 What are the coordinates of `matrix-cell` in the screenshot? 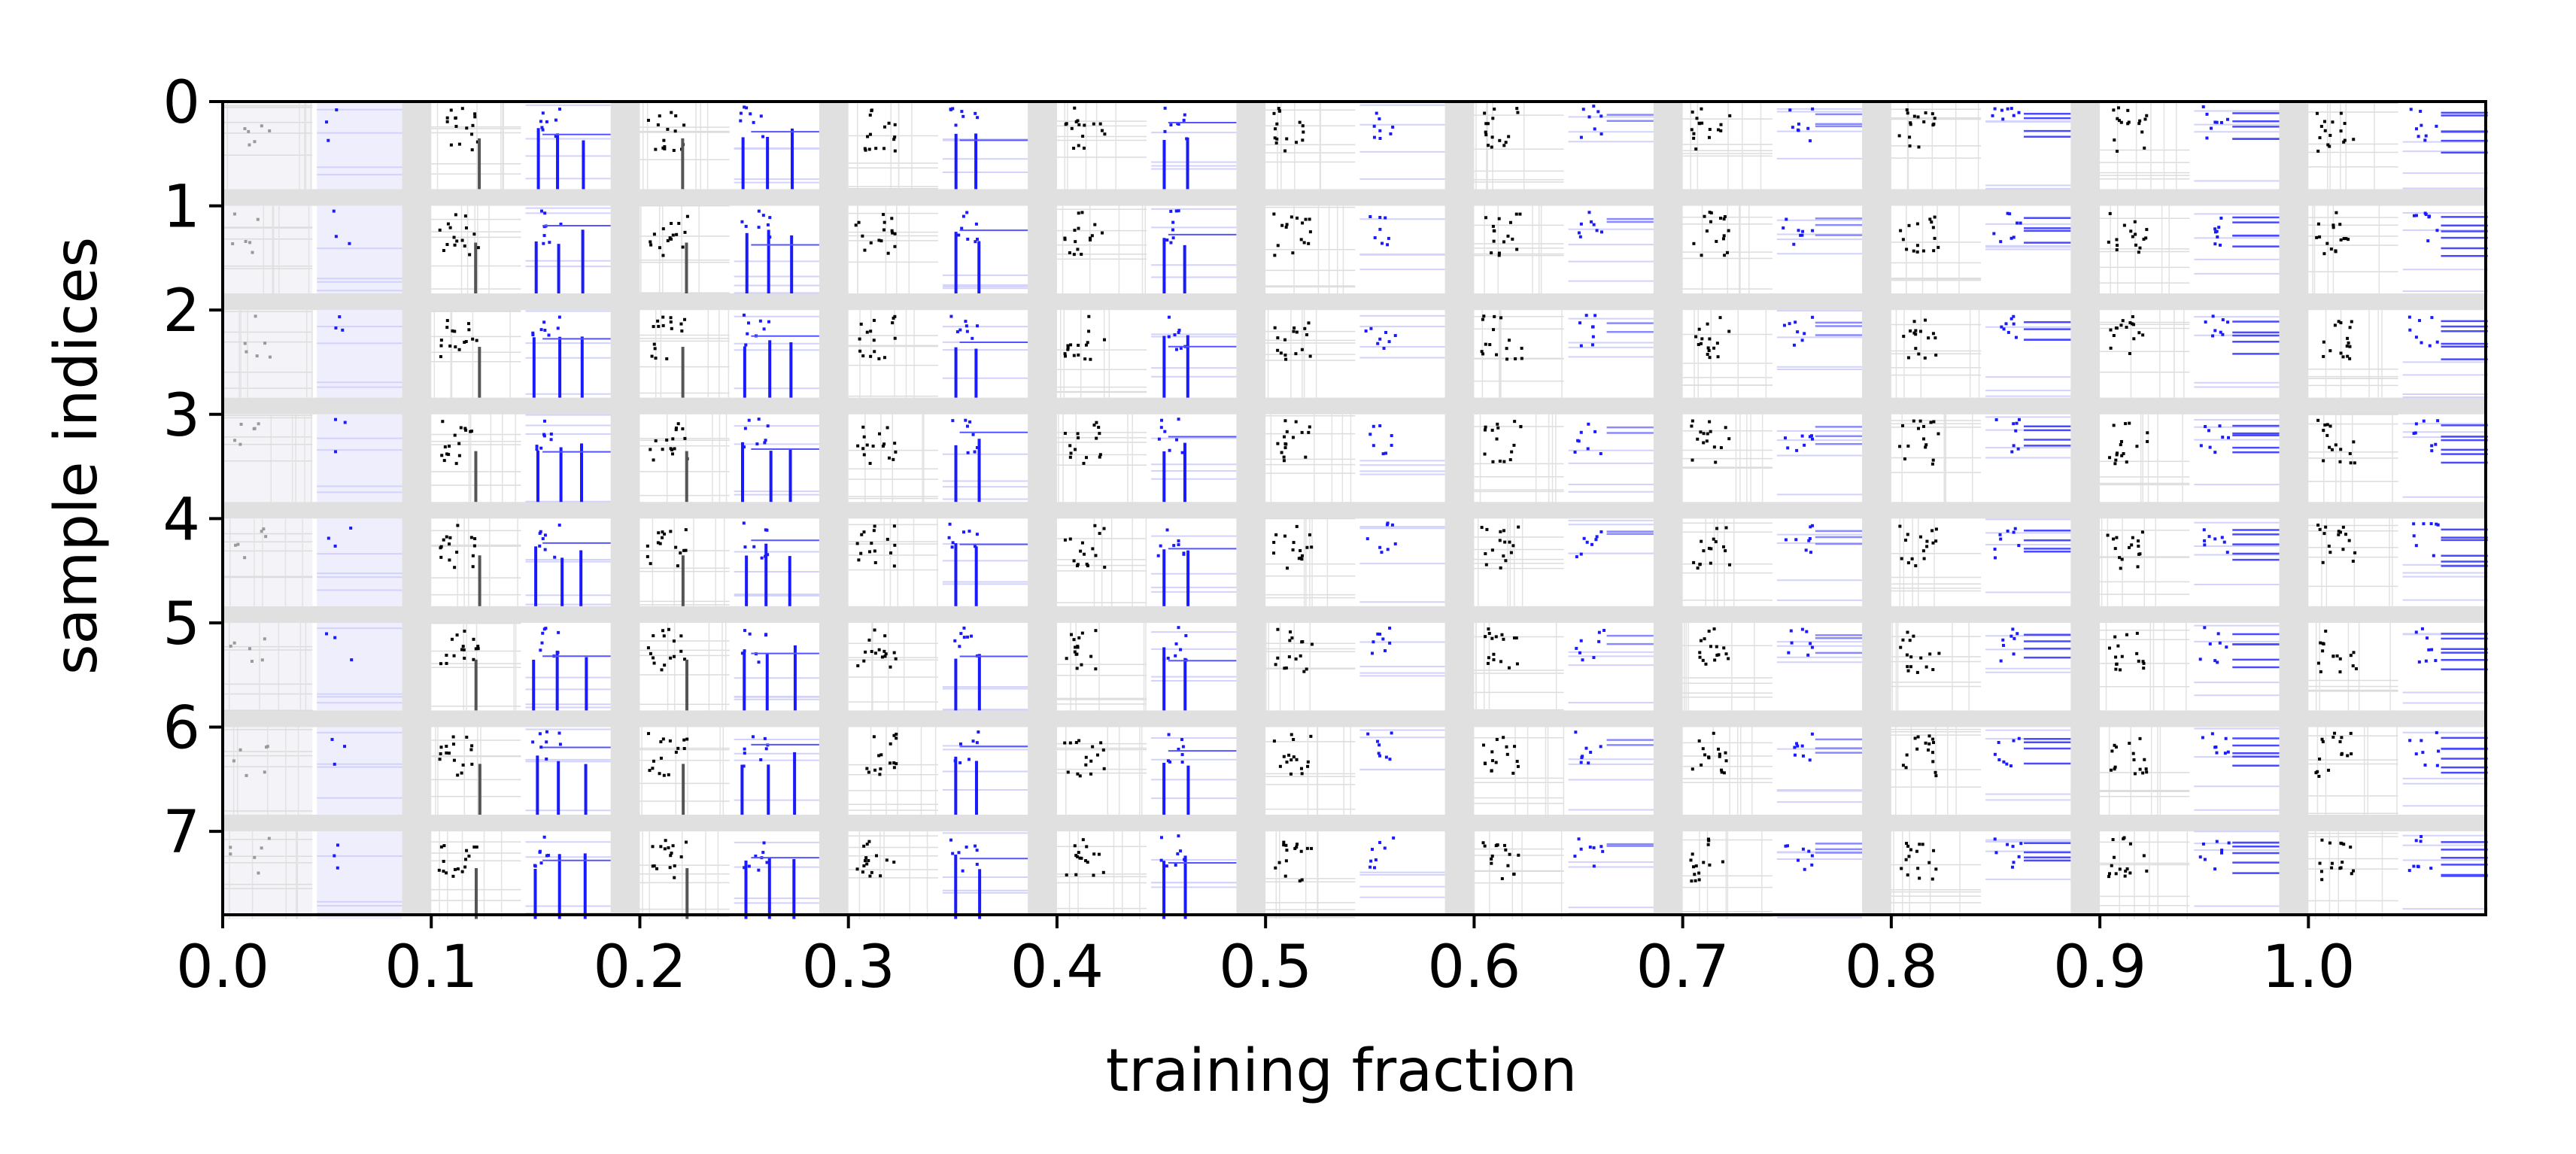 It's located at (2190, 249).